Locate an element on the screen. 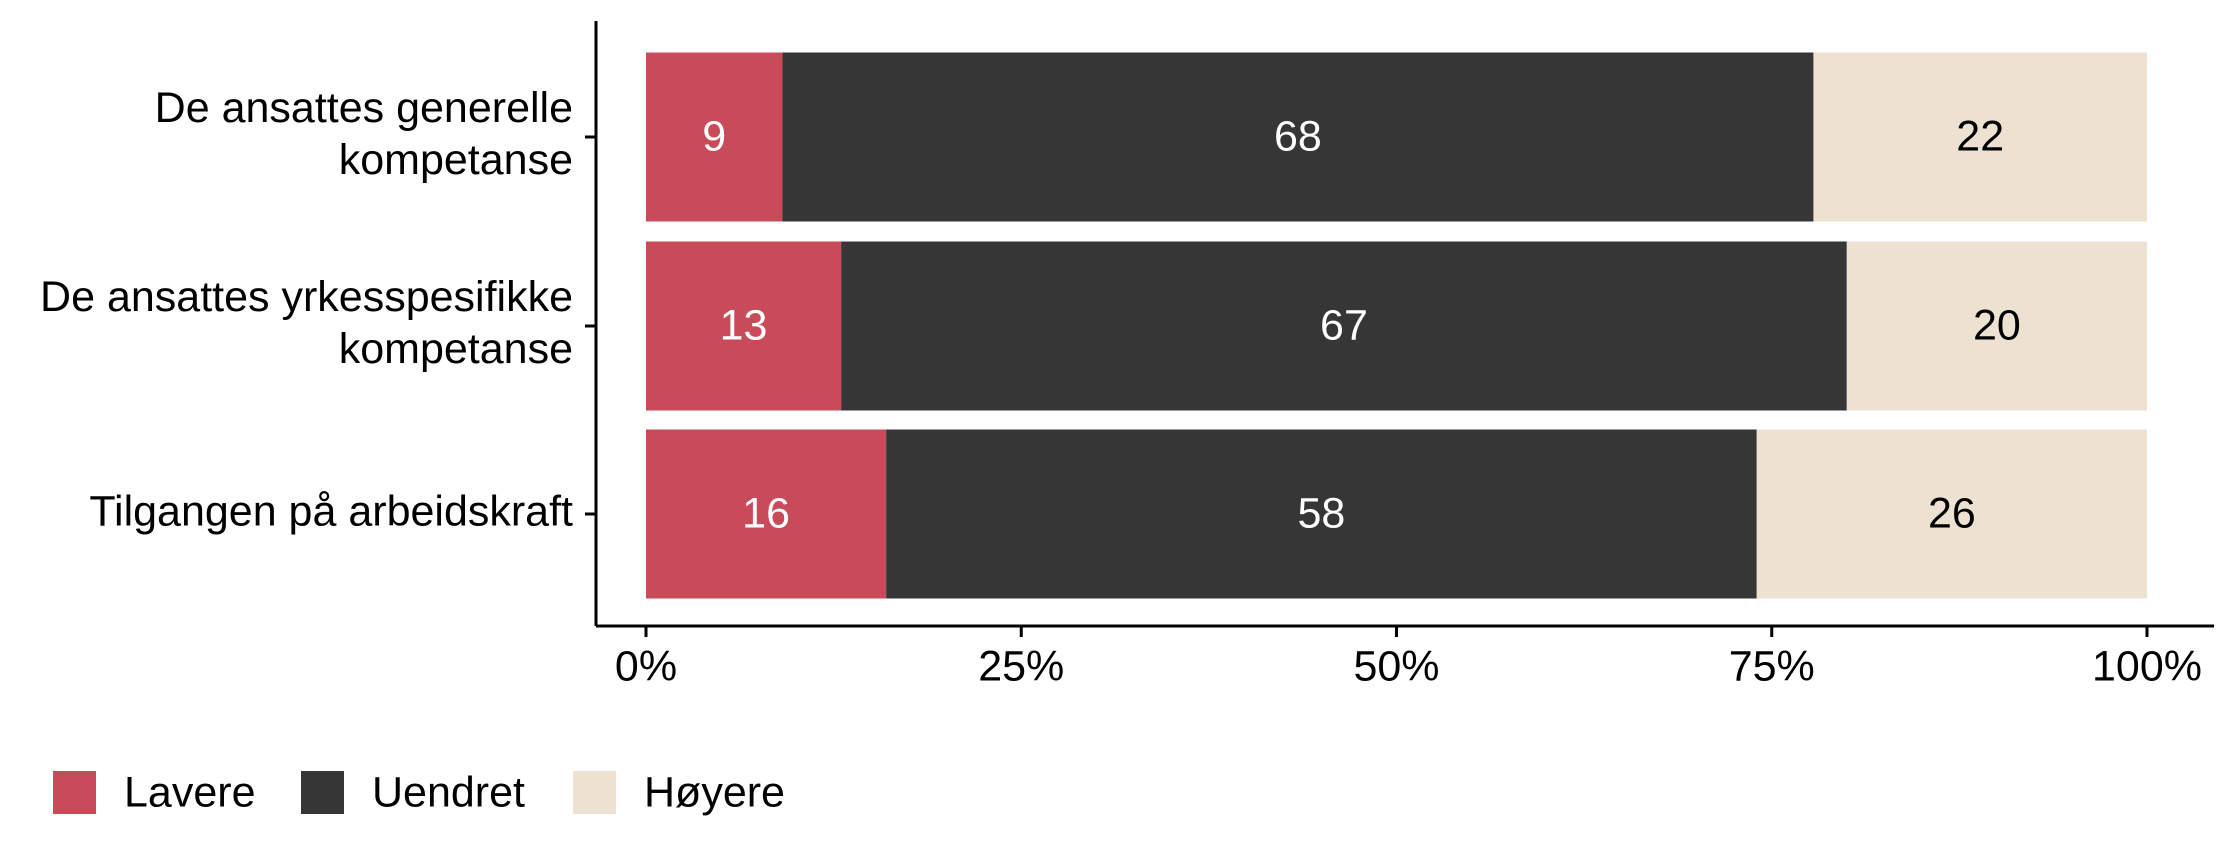  legend-label: Uendret is located at coordinates (448, 792).